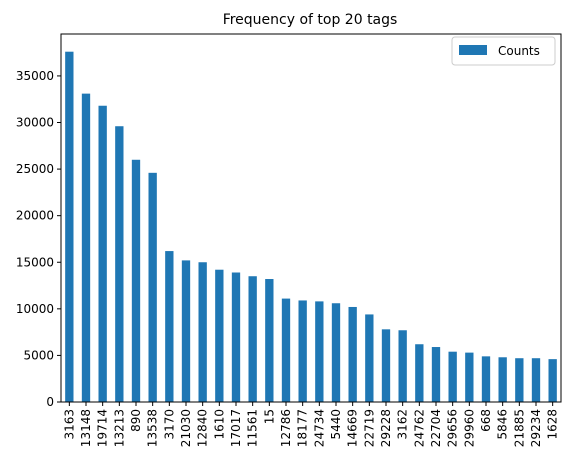 The width and height of the screenshot is (569, 465). I want to click on x-tick-label: 890, so click(136, 420).